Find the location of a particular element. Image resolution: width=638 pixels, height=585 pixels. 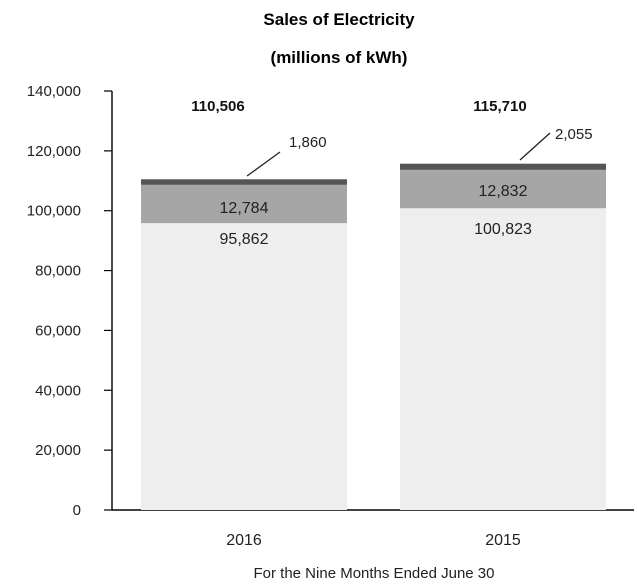

data-label-middle-segment: 12,832 is located at coordinates (503, 191).